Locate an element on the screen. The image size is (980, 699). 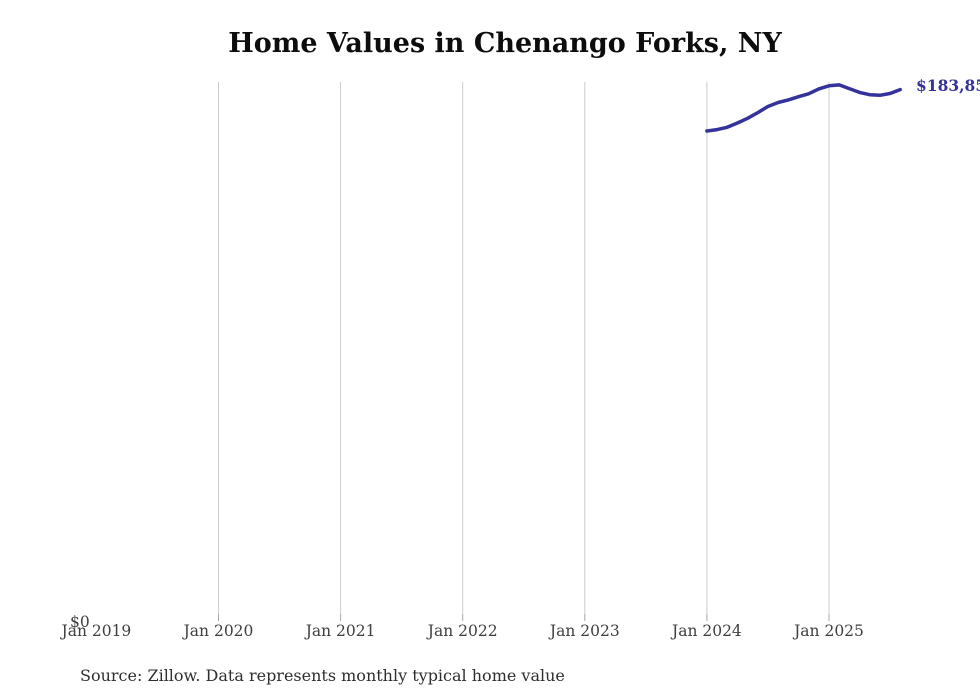
chart-title: Home Values in Chenango Forks, NY is located at coordinates (505, 43).